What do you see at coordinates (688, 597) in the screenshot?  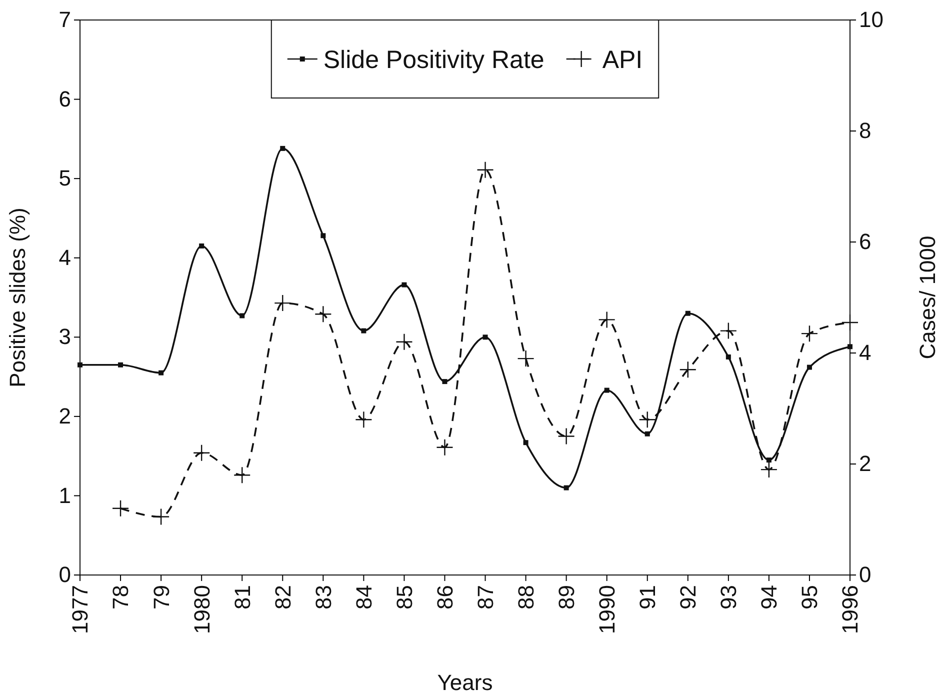 I see `x-tick-label: 92` at bounding box center [688, 597].